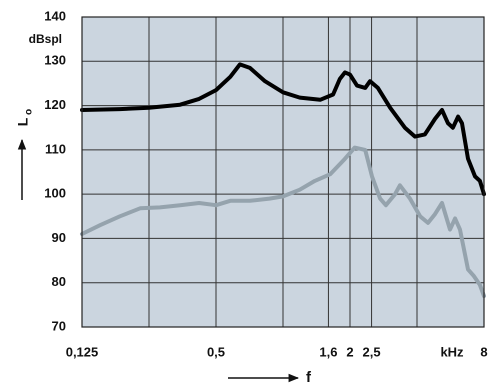  I want to click on x-tick-label: 8, so click(483, 351).